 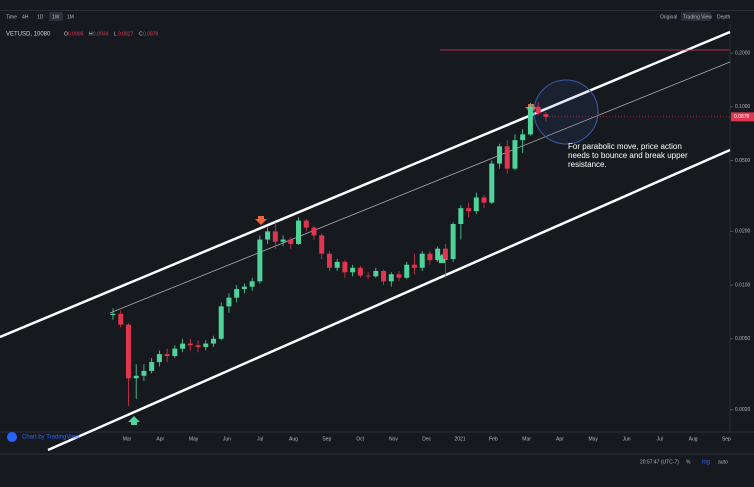 I want to click on brand-text: Chart by TradingView, so click(x=51, y=438).